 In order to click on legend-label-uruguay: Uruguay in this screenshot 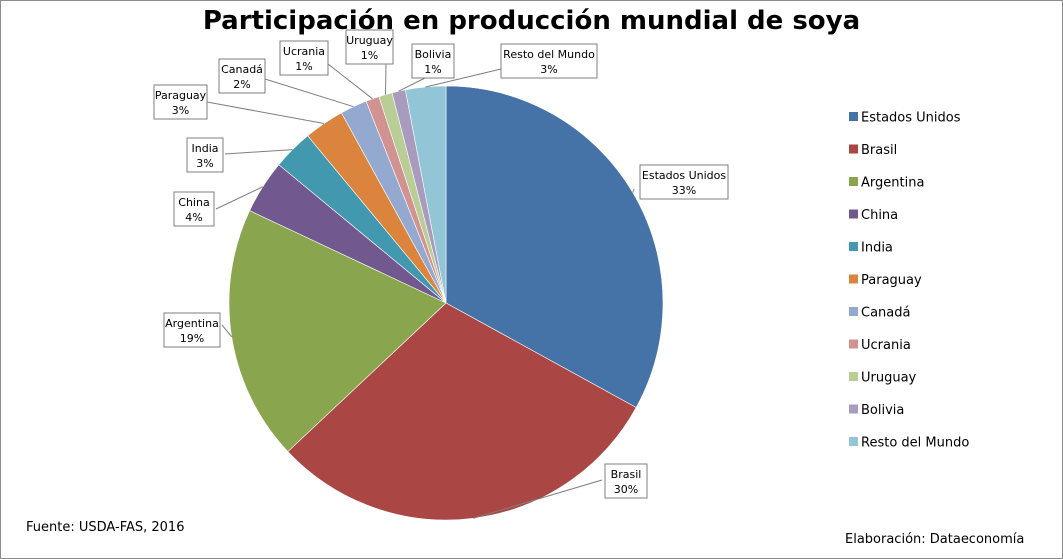, I will do `click(889, 378)`.